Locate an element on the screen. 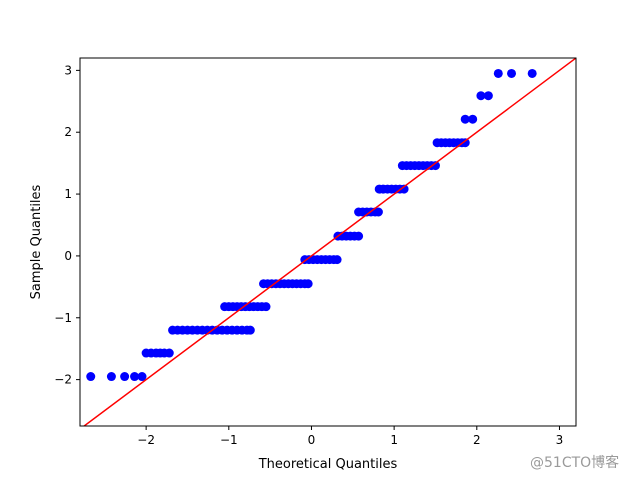  x-axis-label: Theoretical Quantiles is located at coordinates (328, 464).